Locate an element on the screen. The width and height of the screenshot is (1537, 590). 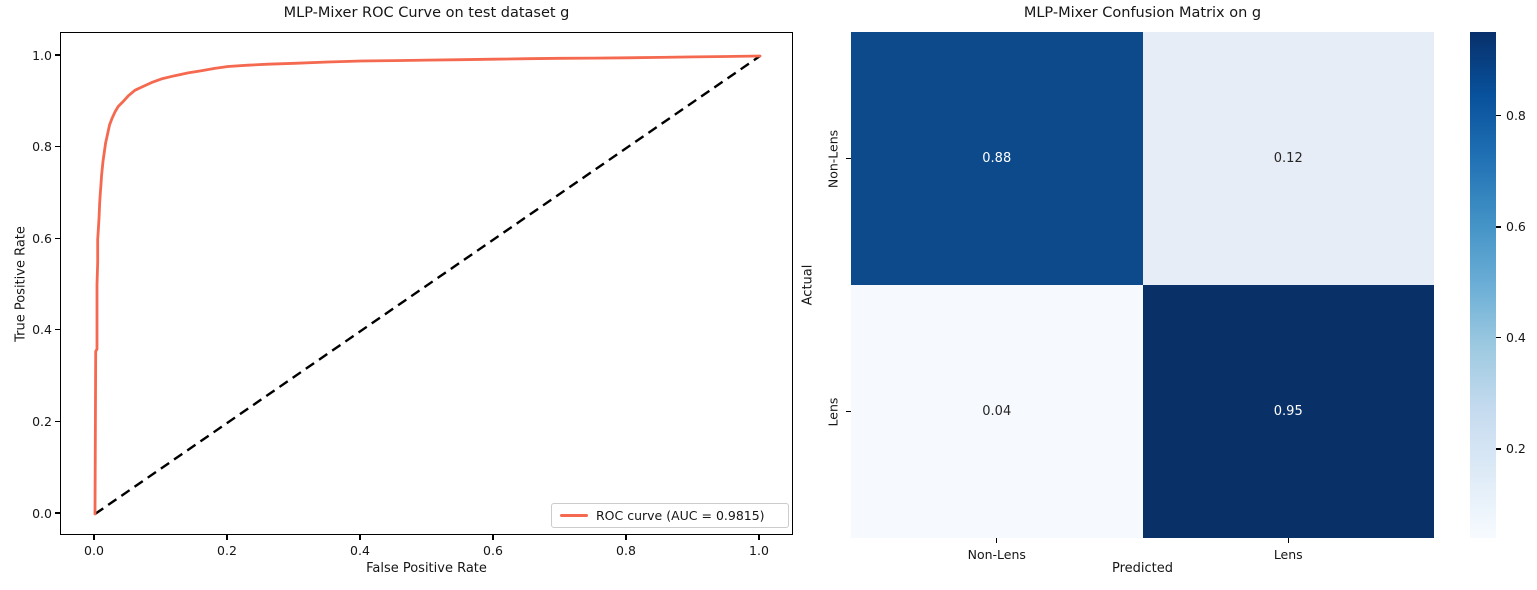
colorbar-tick-label: 0.2 is located at coordinates (1516, 449).